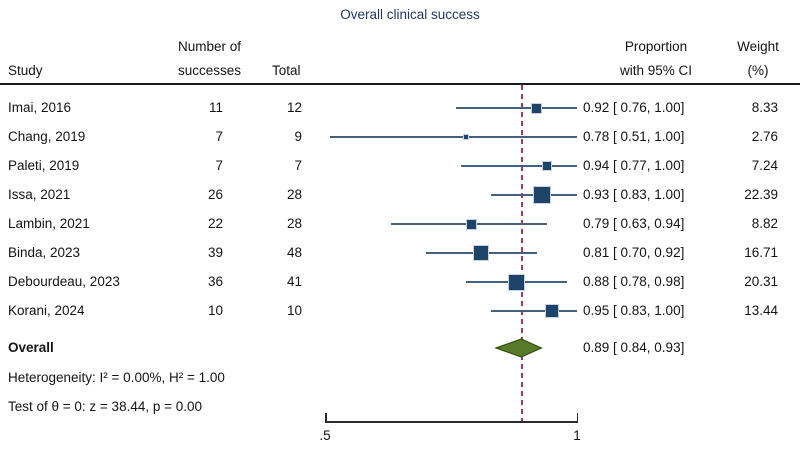  What do you see at coordinates (634, 165) in the screenshot?
I see `ci-text: 0.94 [ 0.77, 1.00]` at bounding box center [634, 165].